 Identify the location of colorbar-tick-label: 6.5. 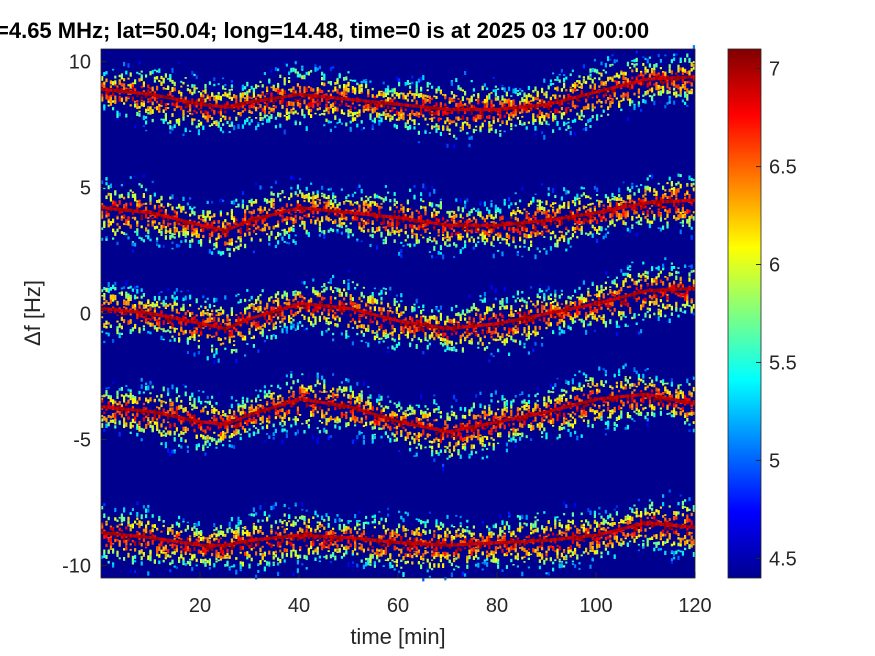
(783, 168).